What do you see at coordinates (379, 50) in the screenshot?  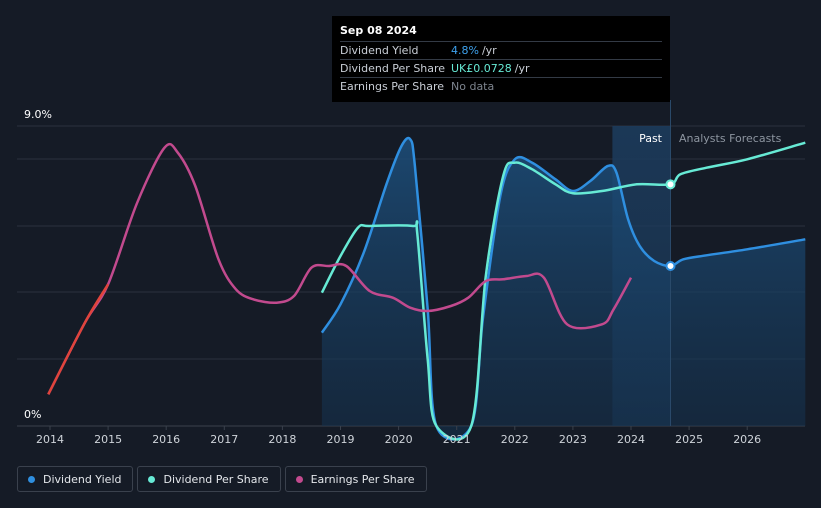 I see `tooltip-label: Dividend Yield` at bounding box center [379, 50].